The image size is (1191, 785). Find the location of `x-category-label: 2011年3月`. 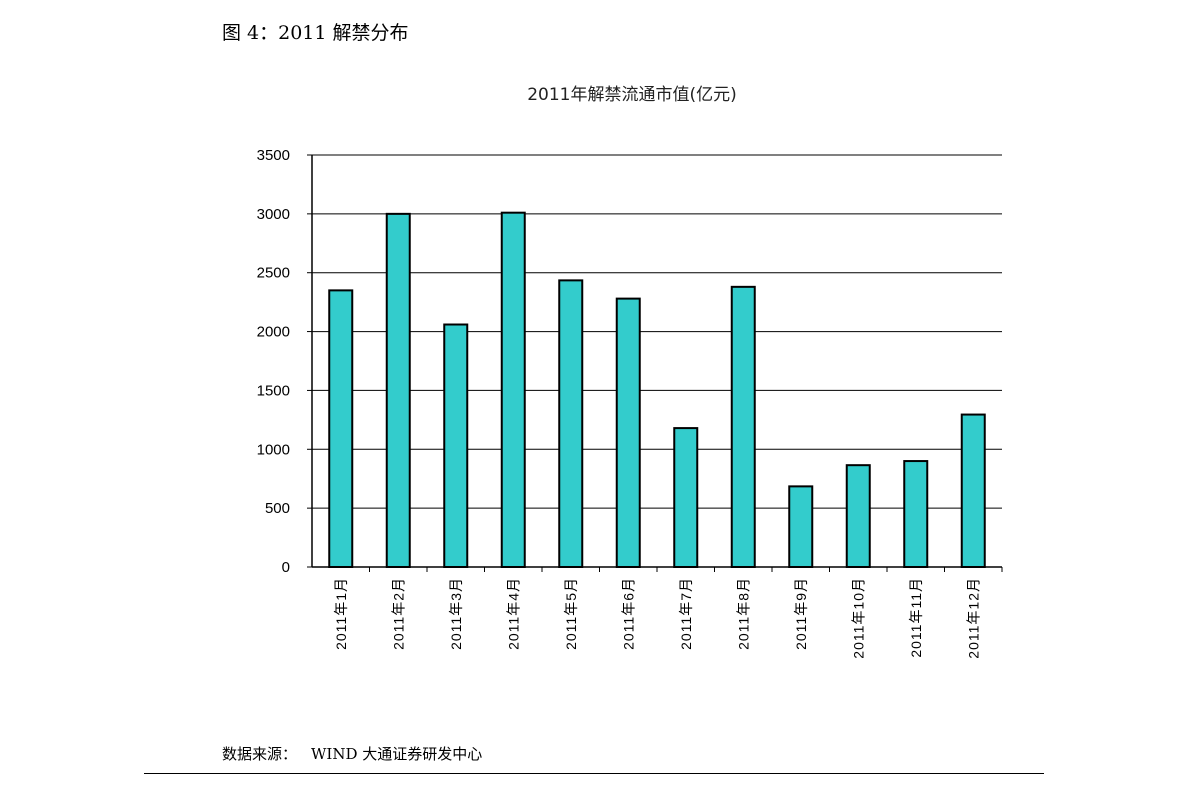

x-category-label: 2011年3月 is located at coordinates (456, 613).